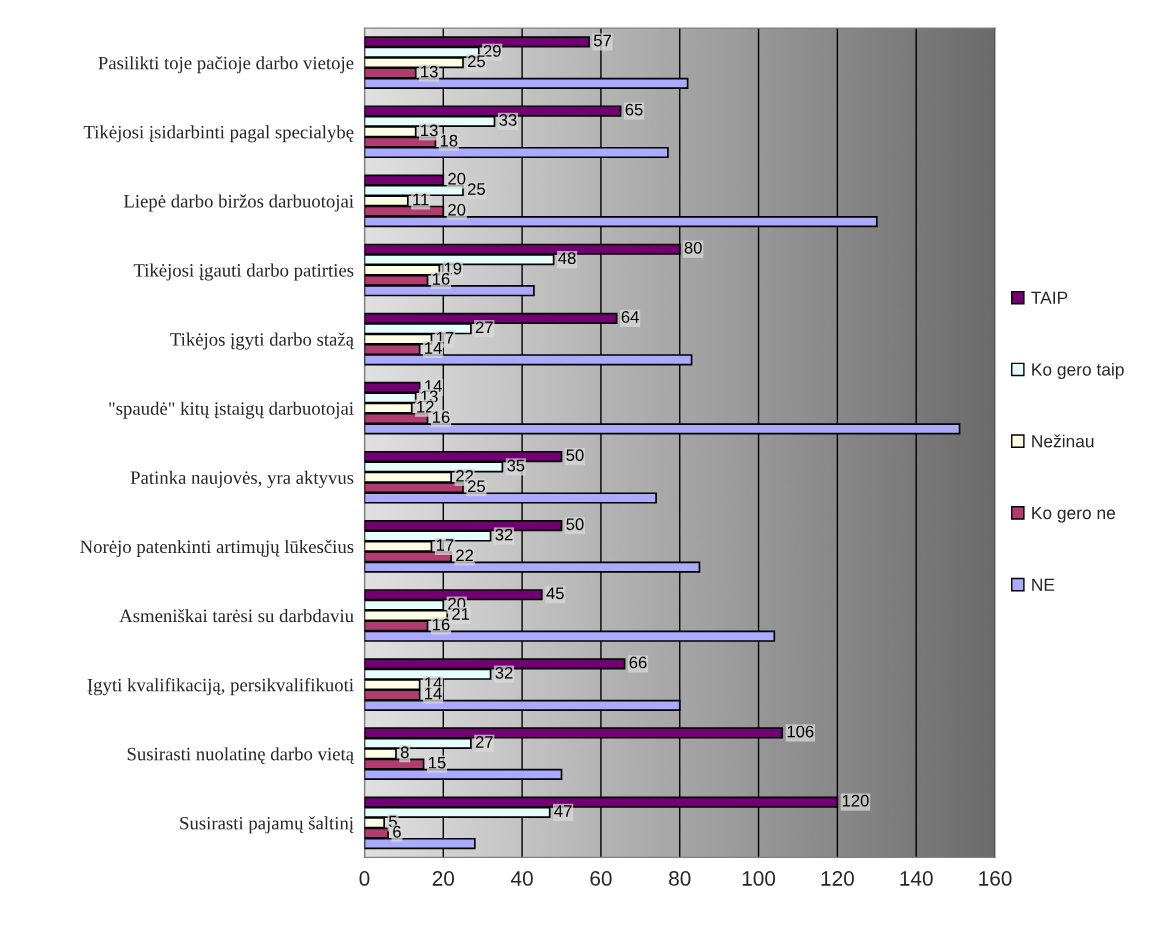 The width and height of the screenshot is (1157, 937). What do you see at coordinates (521, 878) in the screenshot?
I see `x-tick-label: 40` at bounding box center [521, 878].